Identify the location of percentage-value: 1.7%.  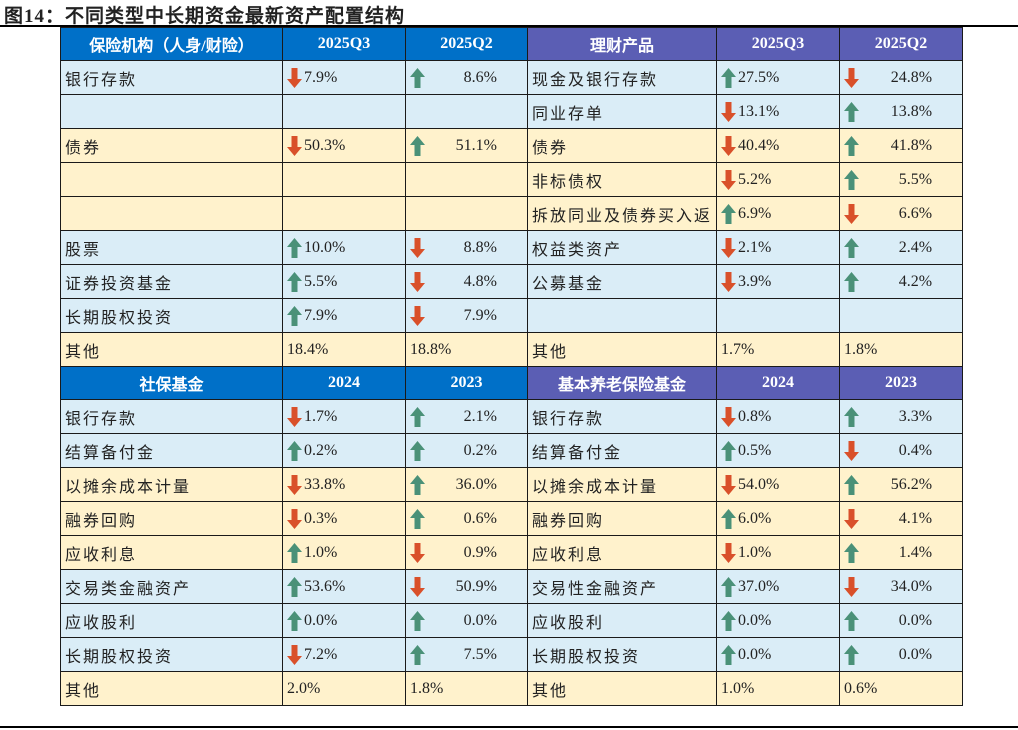
(321, 416).